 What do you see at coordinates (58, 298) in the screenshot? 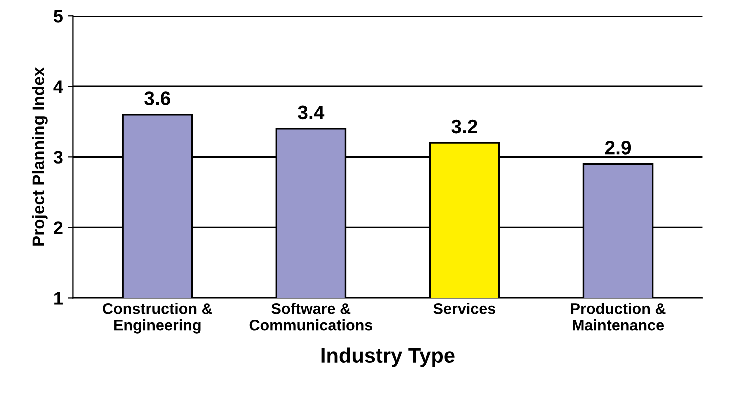
I see `y-tick-label: 1` at bounding box center [58, 298].